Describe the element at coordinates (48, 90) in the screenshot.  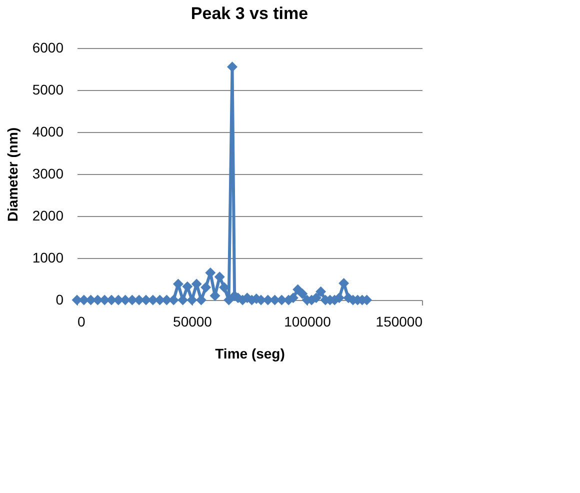
I see `y-tick-label: 5000` at that location.